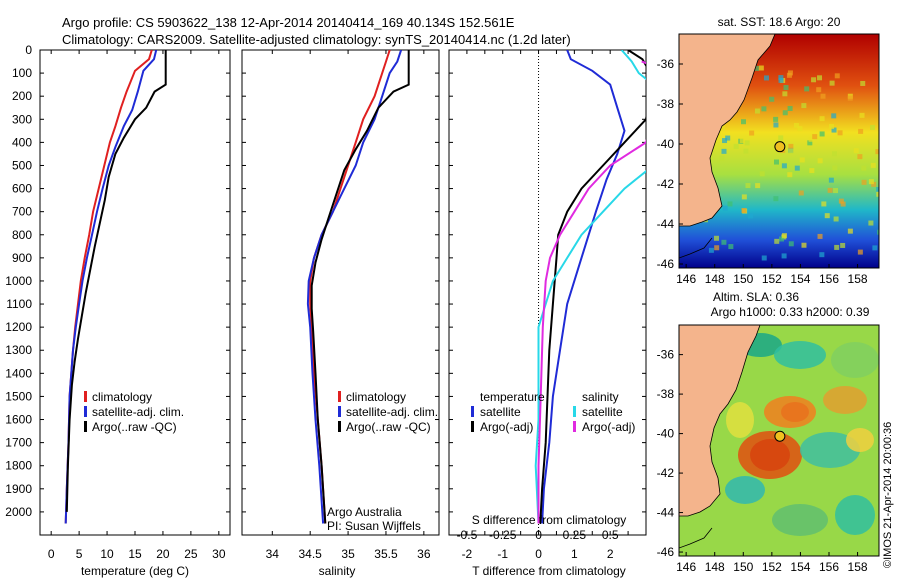  I want to click on depth-tick-label: 1200, so click(18, 327).